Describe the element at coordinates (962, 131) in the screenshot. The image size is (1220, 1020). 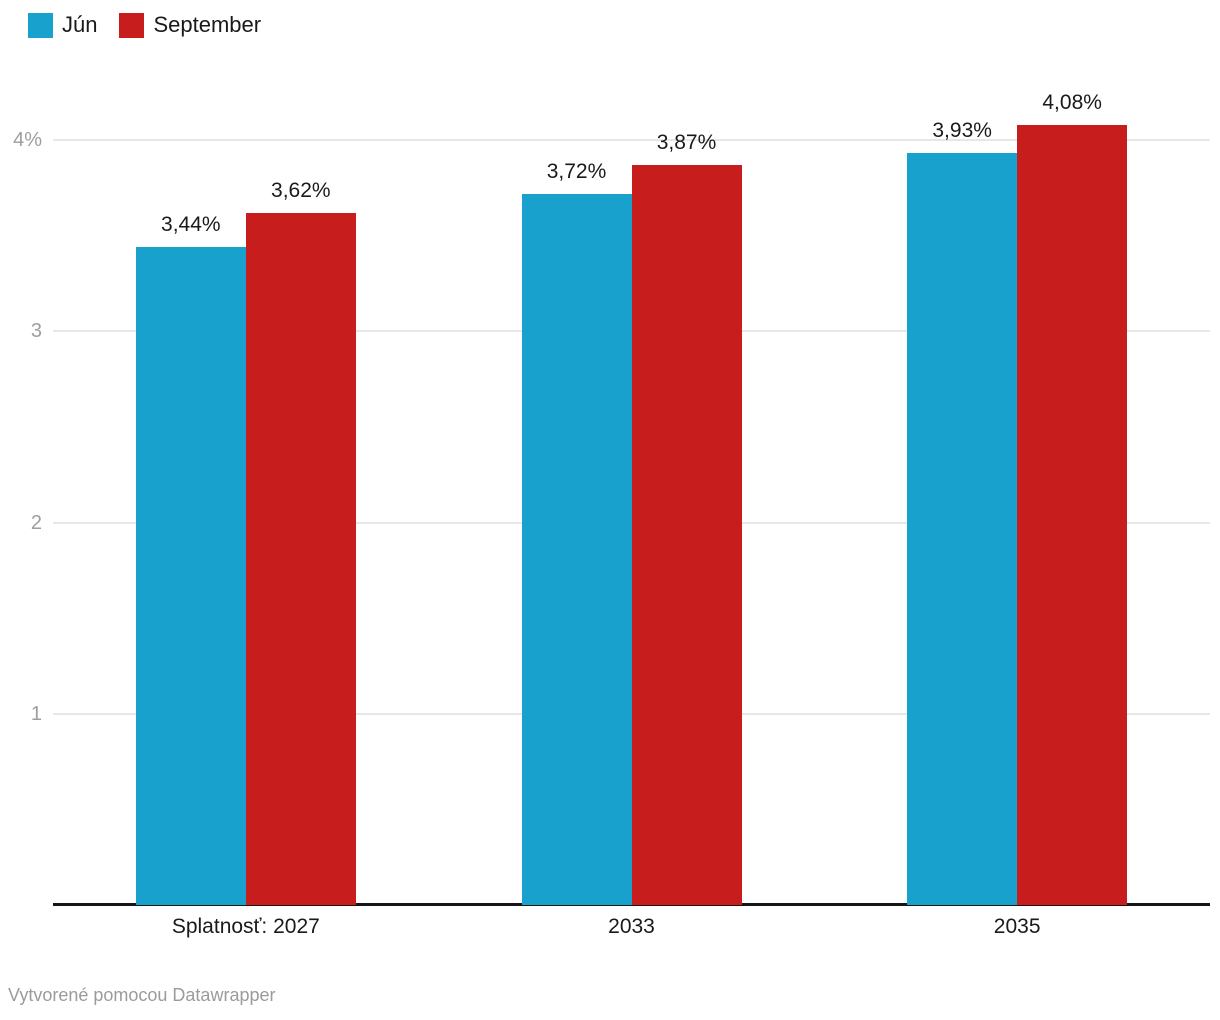
I see `value-label: 3,93%` at that location.